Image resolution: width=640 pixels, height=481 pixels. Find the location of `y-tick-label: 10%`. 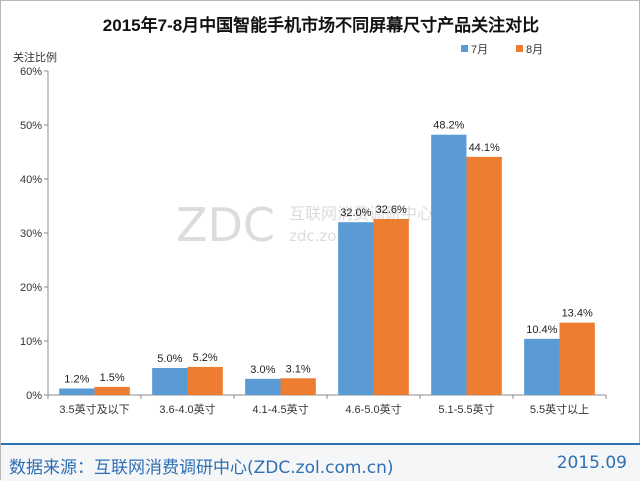

y-tick-label: 10% is located at coordinates (31, 342).